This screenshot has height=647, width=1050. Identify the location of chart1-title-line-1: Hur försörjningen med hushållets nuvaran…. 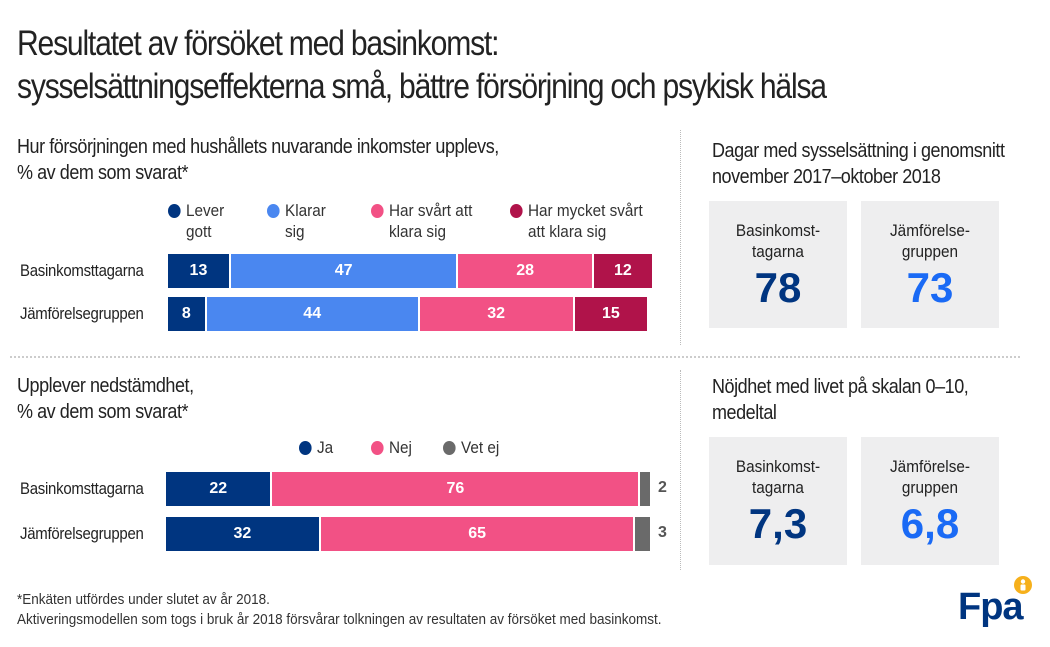
(258, 147).